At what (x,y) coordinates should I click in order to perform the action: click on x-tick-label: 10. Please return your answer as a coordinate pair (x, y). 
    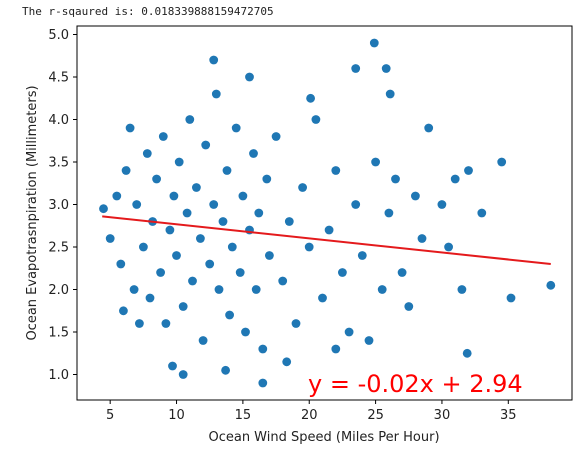
    Looking at the image, I should click on (176, 415).